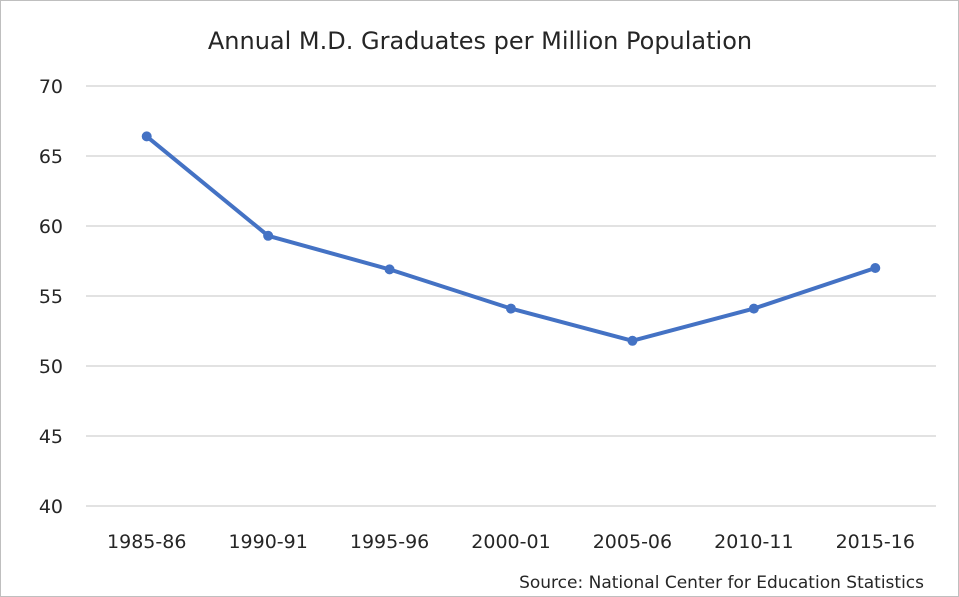  What do you see at coordinates (389, 542) in the screenshot?
I see `x-tick-label: 1995-96` at bounding box center [389, 542].